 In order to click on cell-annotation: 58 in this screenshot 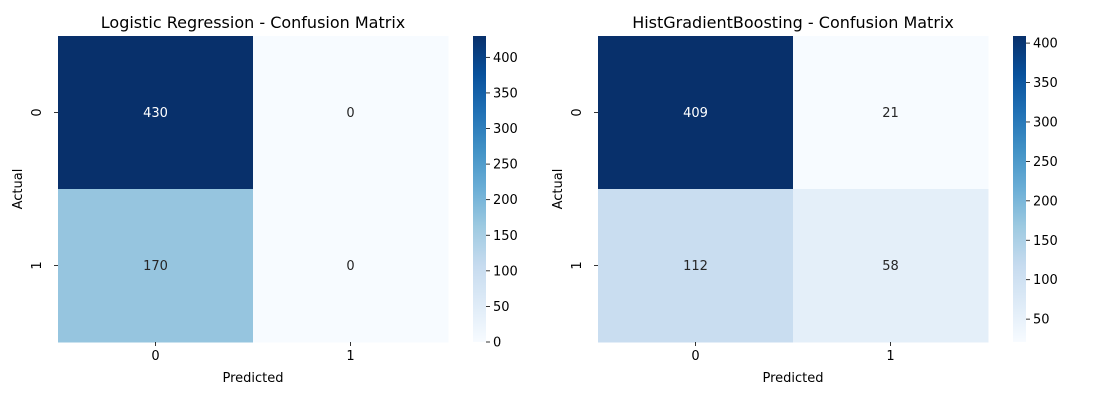, I will do `click(890, 266)`.